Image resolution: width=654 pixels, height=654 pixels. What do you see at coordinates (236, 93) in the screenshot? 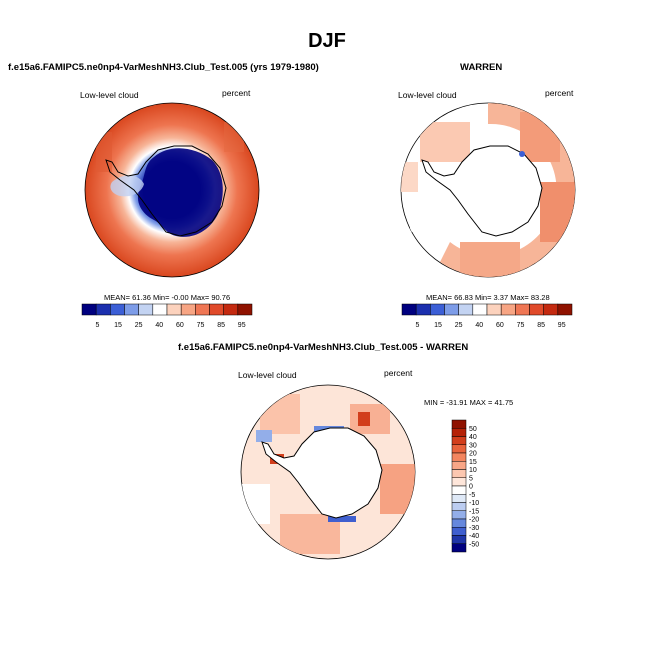
I see `panel1-units-label: percent` at bounding box center [236, 93].